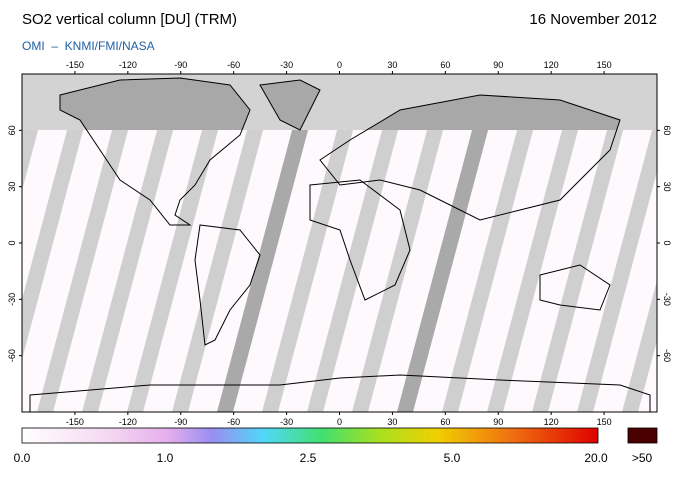  Describe the element at coordinates (88, 46) in the screenshot. I see `map-subtitle: OMI – KNMI/FMI/NASA` at that location.